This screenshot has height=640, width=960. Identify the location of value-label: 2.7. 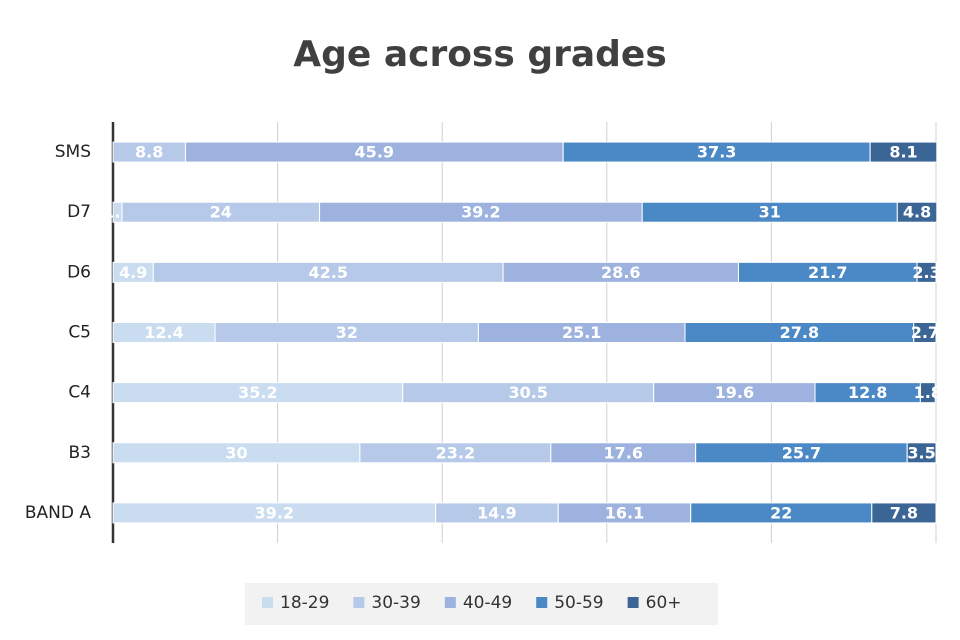
(925, 332).